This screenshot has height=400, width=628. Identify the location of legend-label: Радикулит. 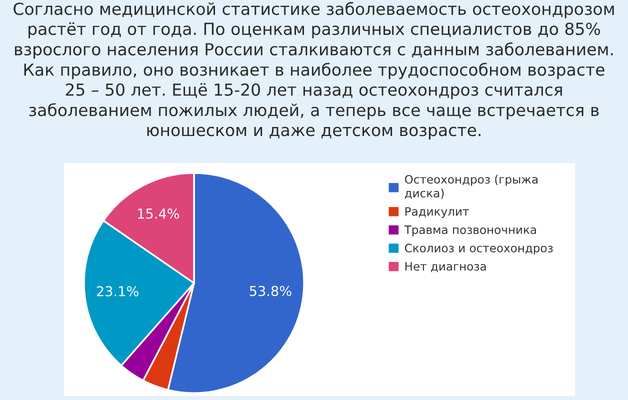
(437, 212).